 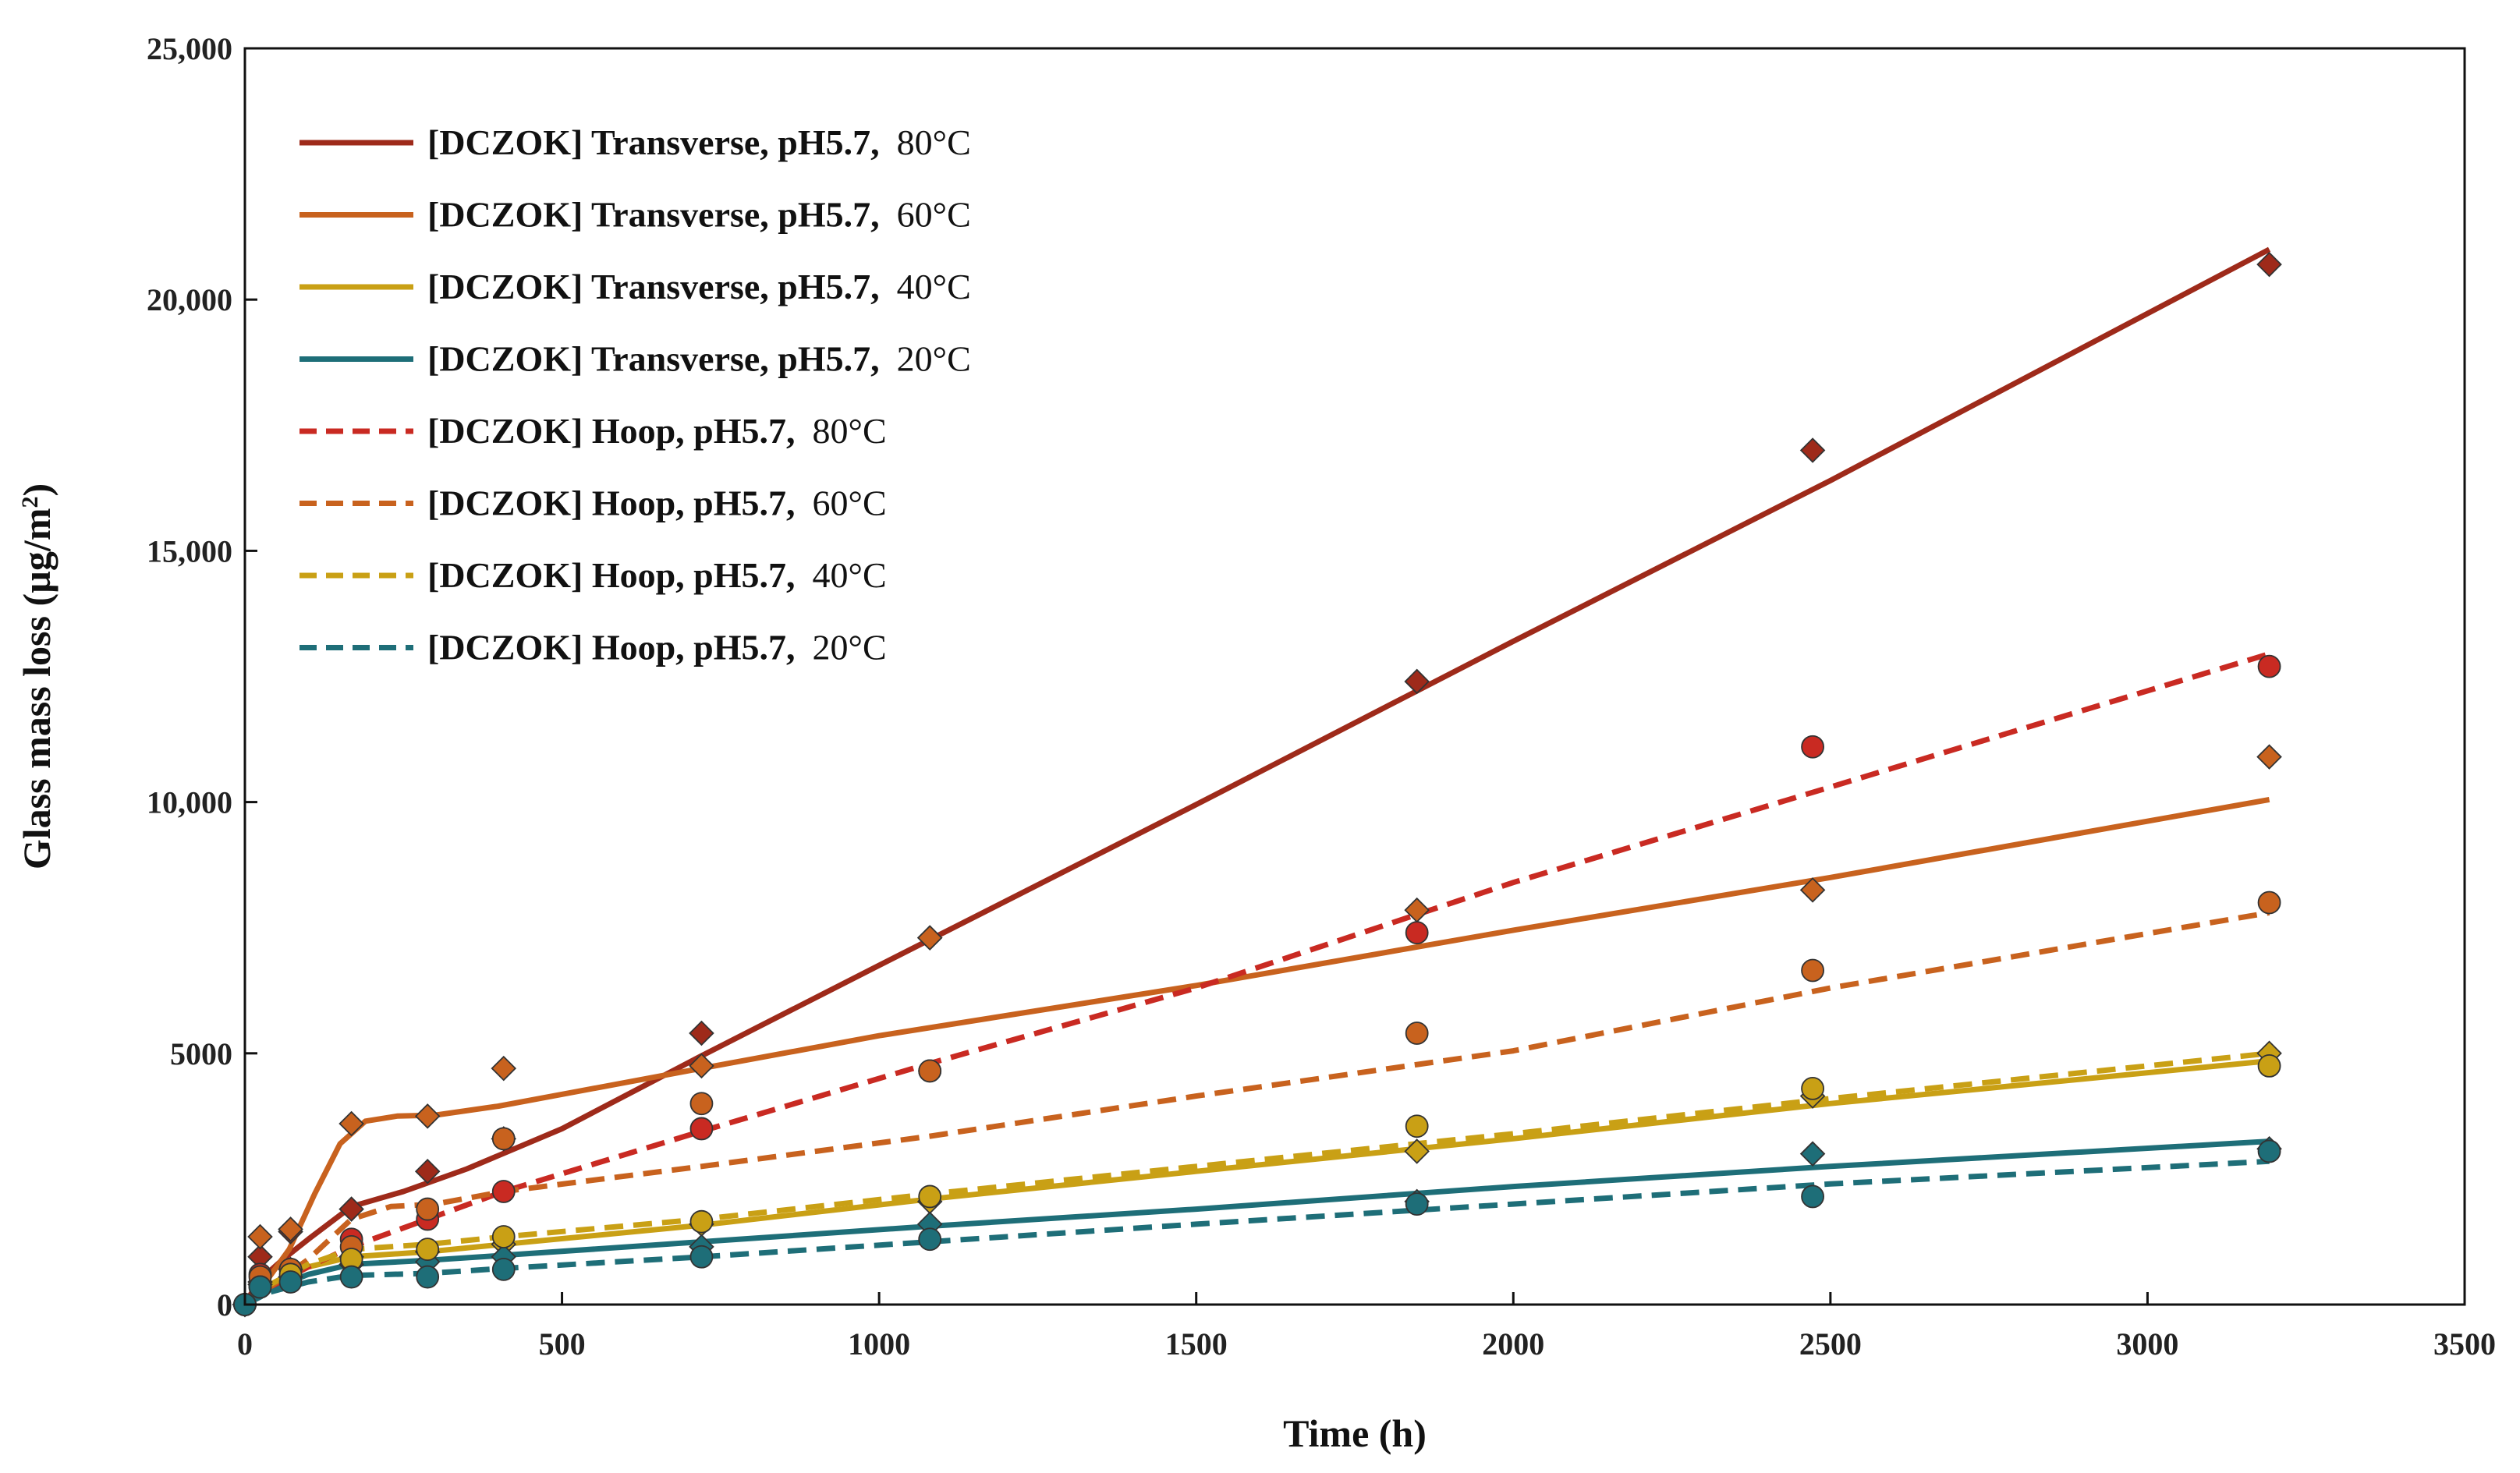 I want to click on x-tick-label: 1500, so click(x=1196, y=1343).